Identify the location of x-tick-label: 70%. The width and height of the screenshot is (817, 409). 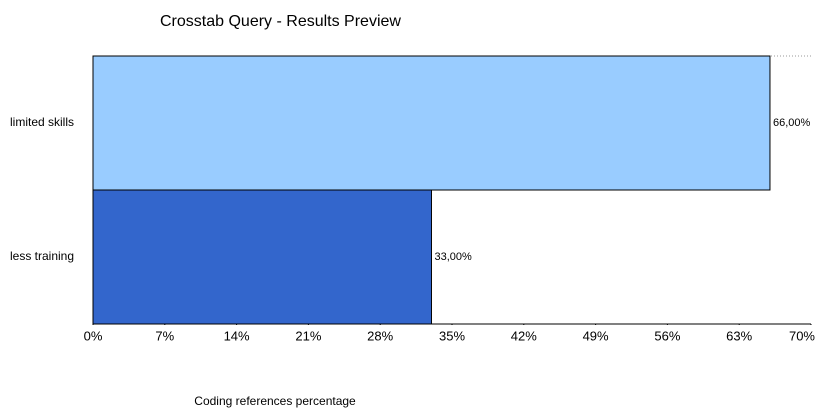
(802, 335).